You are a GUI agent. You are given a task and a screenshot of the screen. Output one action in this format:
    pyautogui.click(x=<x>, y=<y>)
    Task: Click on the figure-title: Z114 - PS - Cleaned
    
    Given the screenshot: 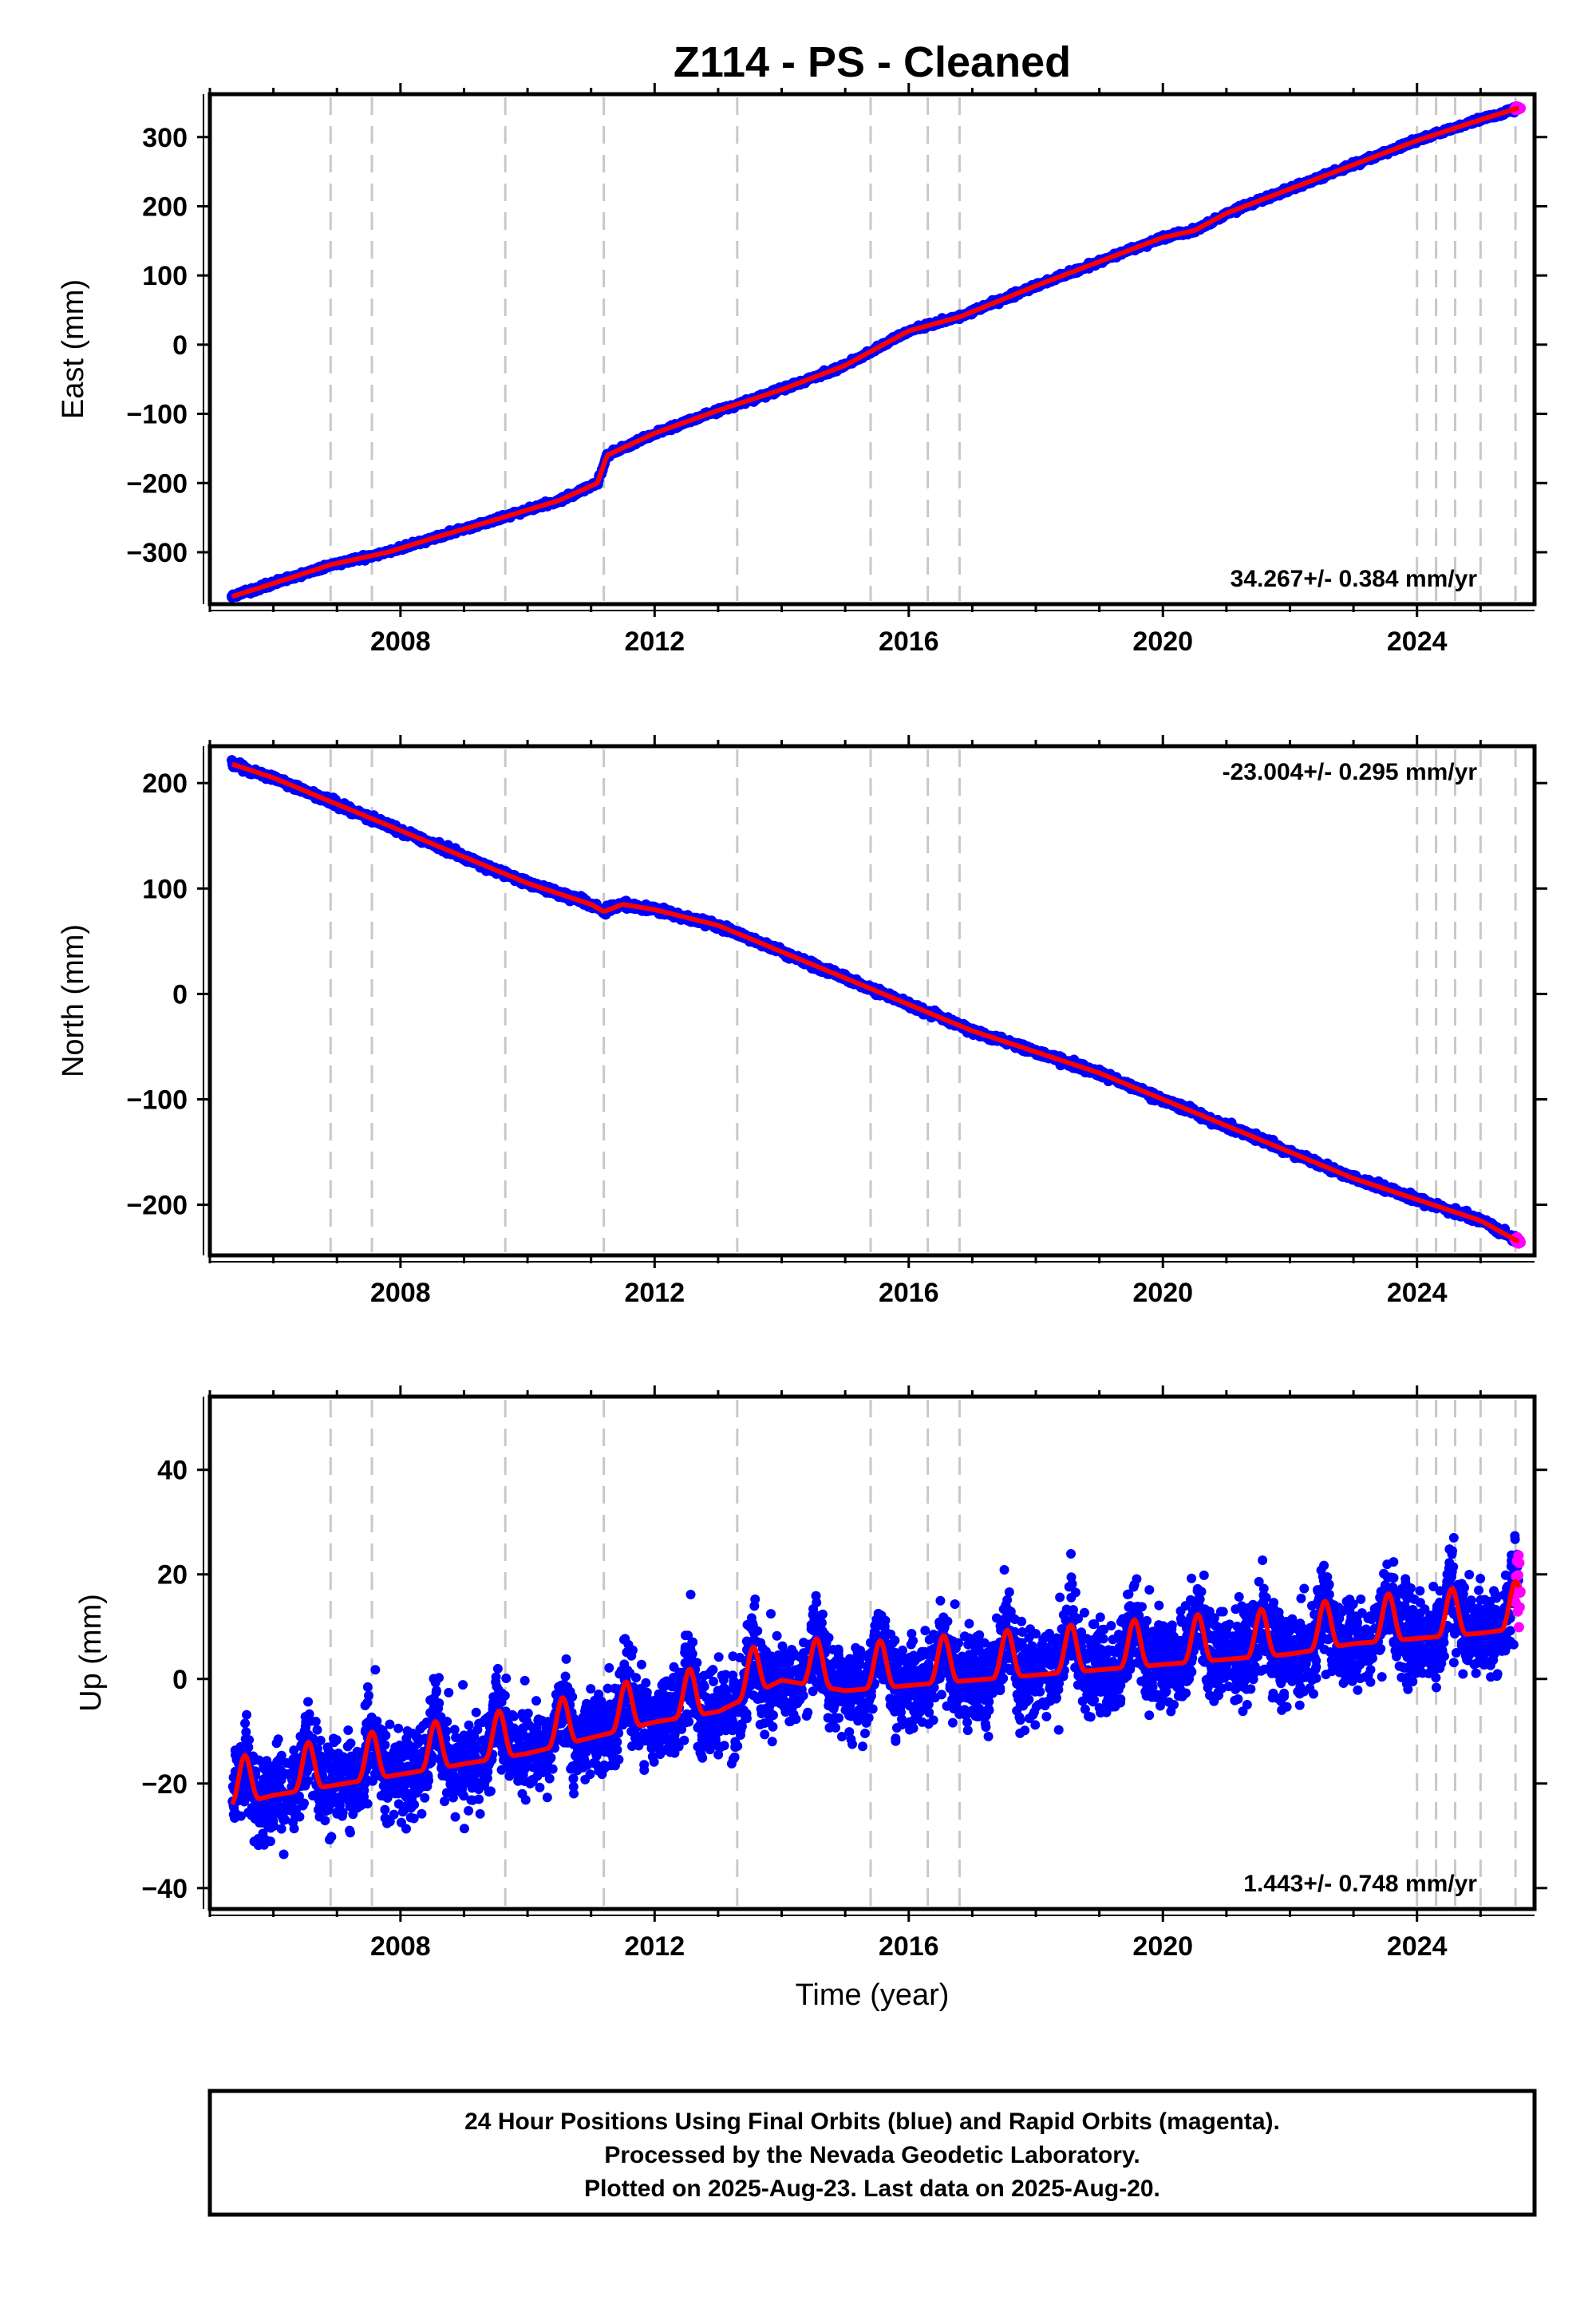 What is the action you would take?
    pyautogui.click(x=873, y=62)
    